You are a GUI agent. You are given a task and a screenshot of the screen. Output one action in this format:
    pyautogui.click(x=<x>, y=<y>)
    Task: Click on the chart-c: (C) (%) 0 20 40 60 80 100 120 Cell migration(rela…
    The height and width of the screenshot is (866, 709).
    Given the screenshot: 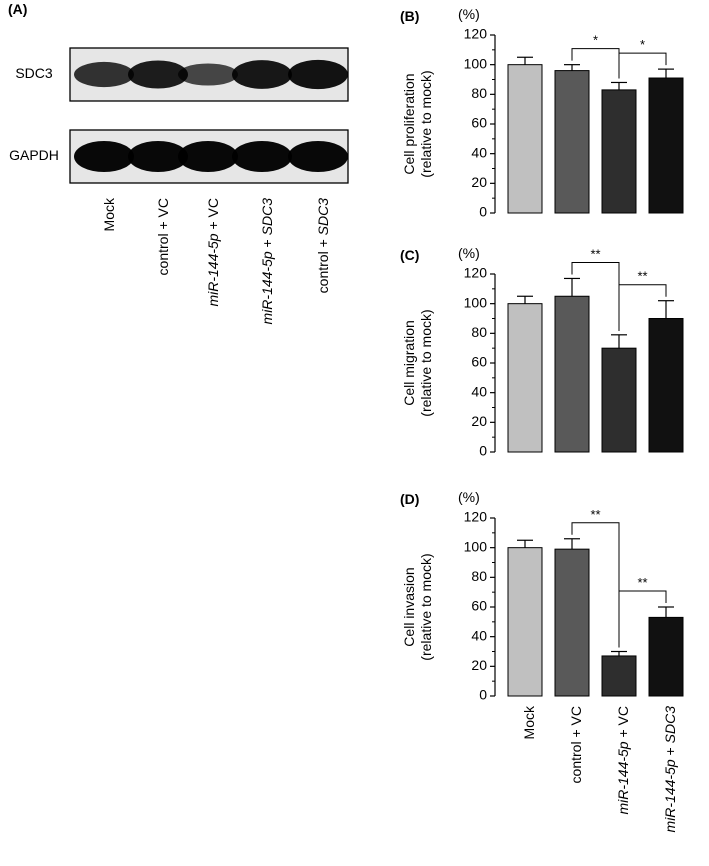 What is the action you would take?
    pyautogui.click(x=542, y=352)
    